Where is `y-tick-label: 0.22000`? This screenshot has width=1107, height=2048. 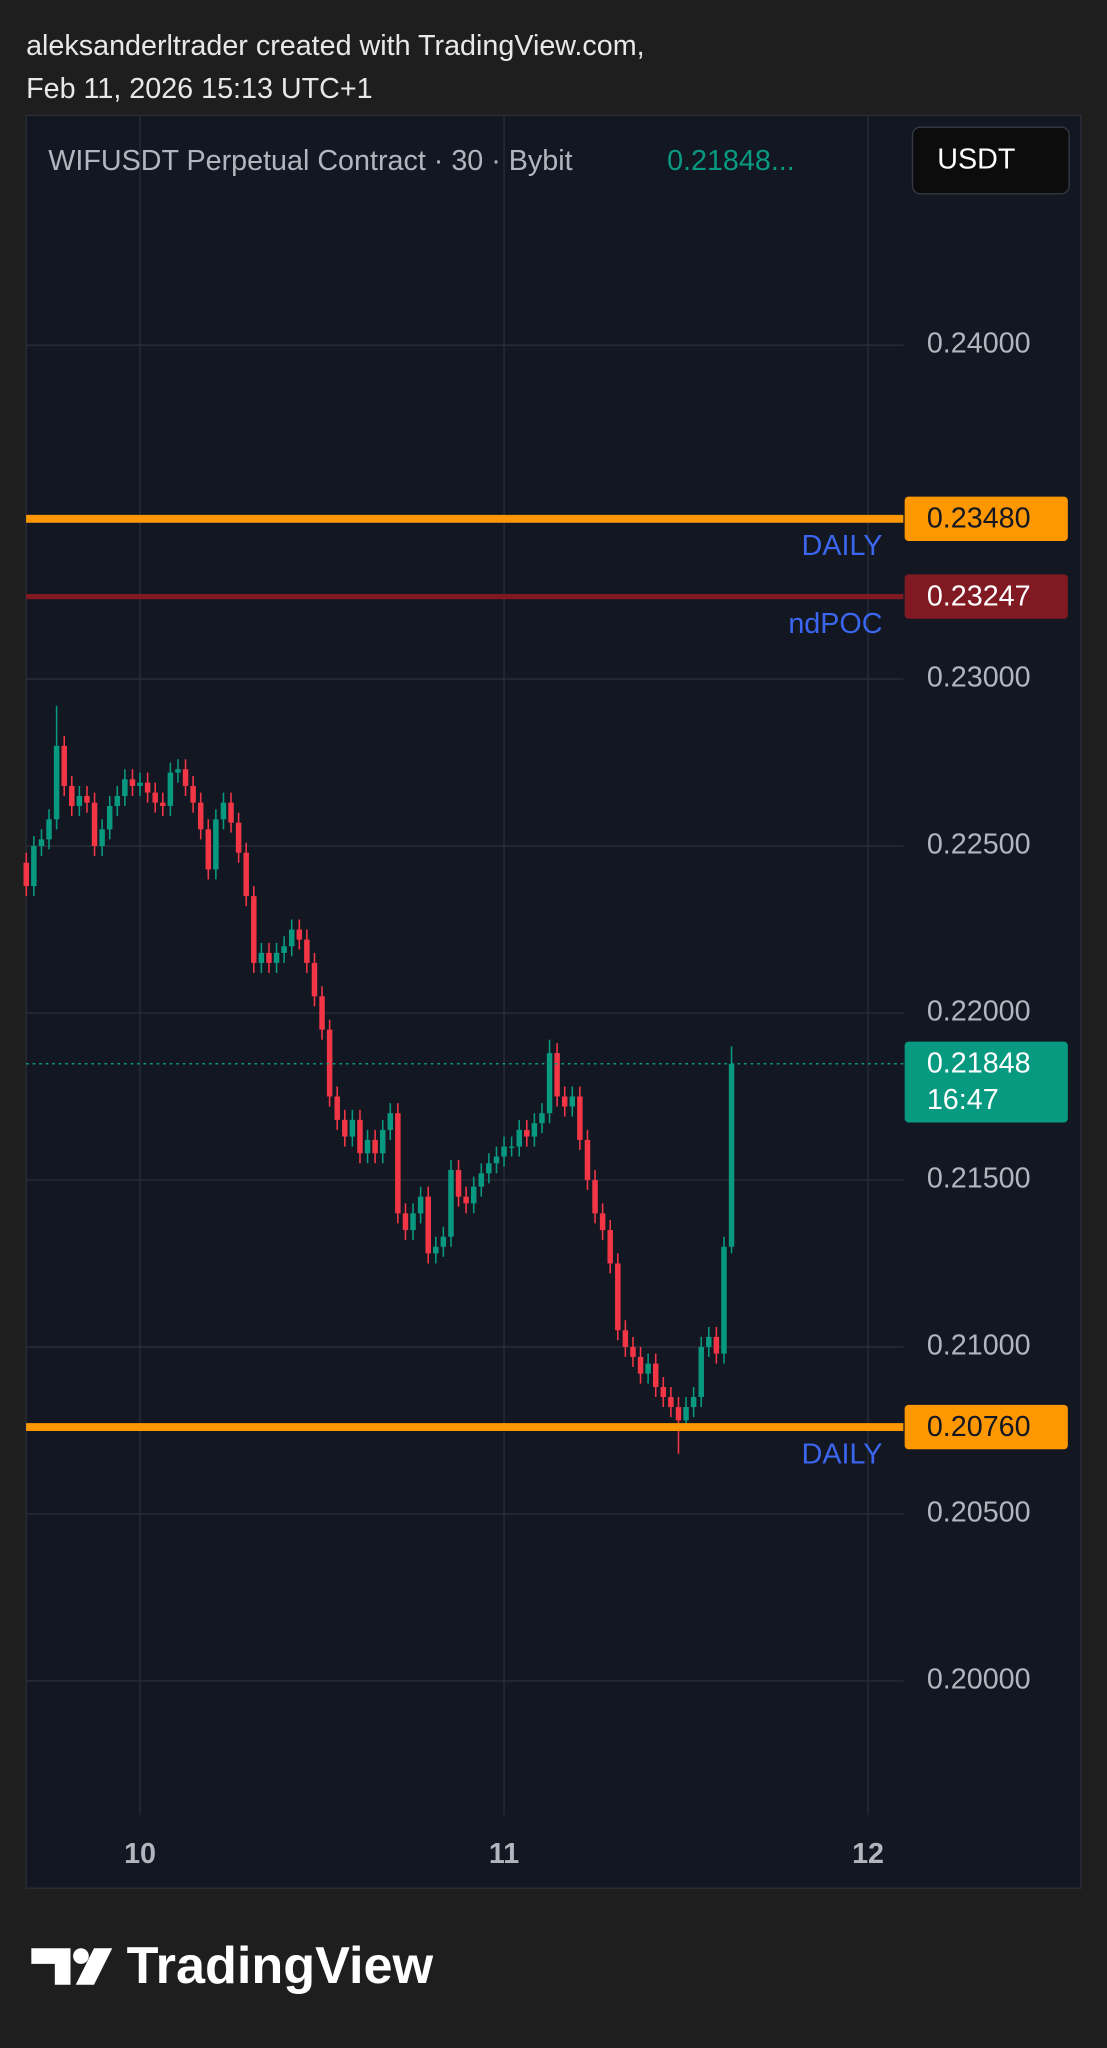 y-tick-label: 0.22000 is located at coordinates (979, 1012).